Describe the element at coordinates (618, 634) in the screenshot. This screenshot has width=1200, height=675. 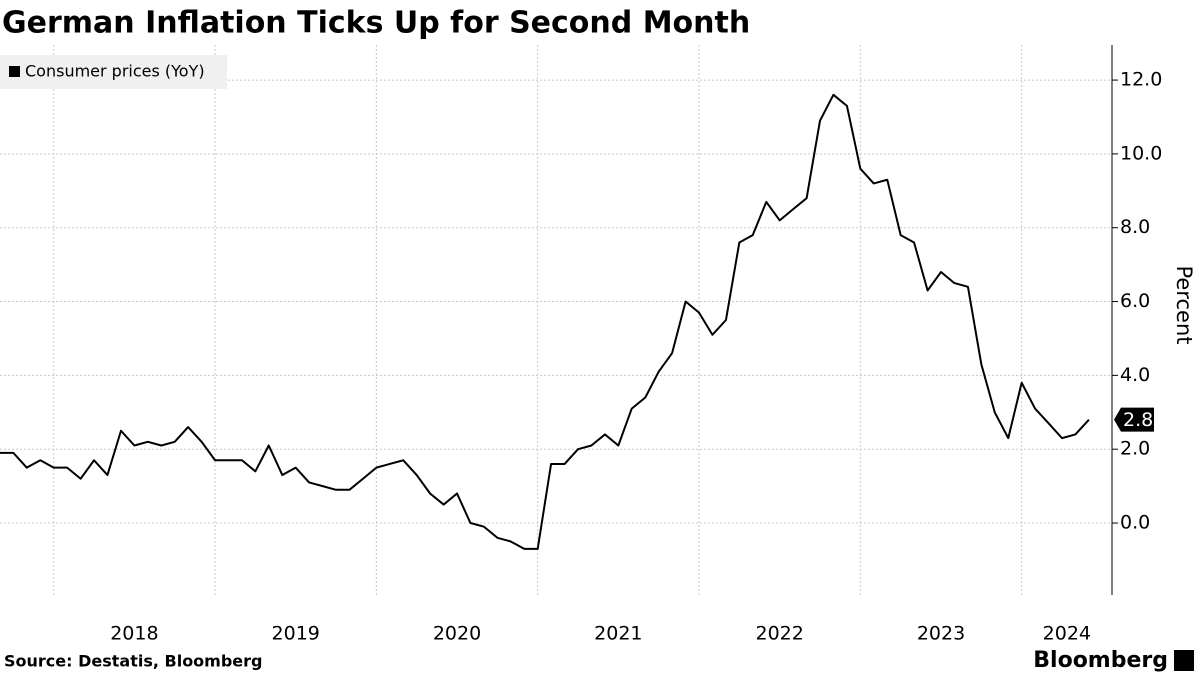
I see `x-tick-label: 2021` at that location.